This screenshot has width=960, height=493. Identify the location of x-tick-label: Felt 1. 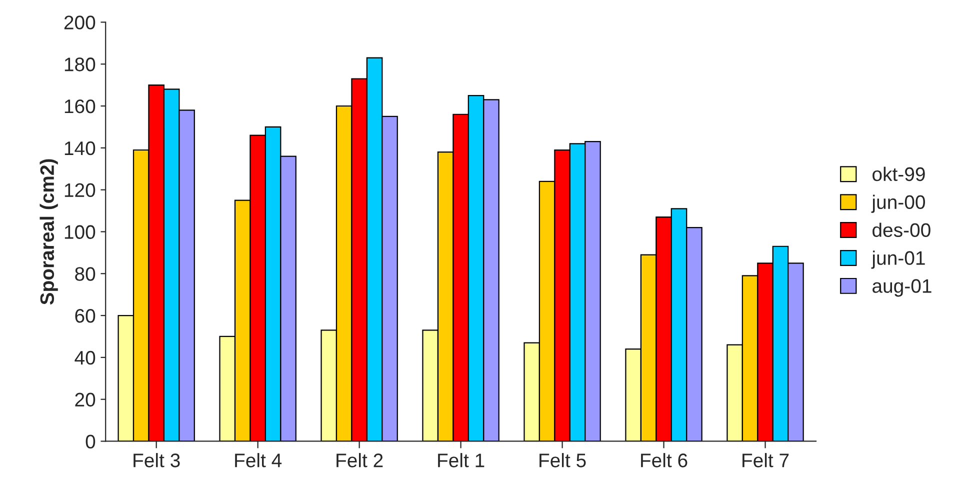
(461, 460).